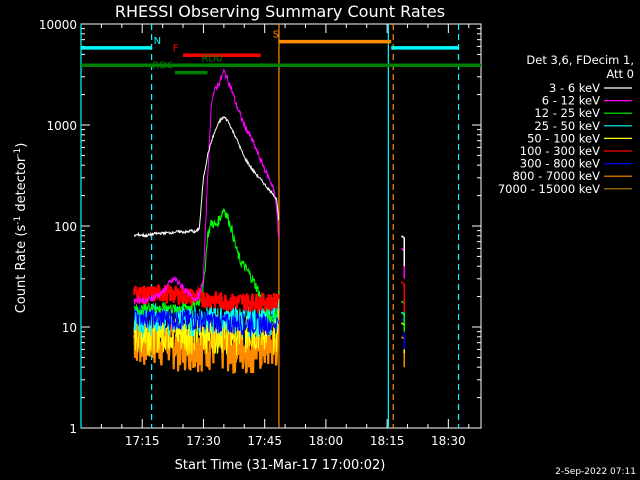 The height and width of the screenshot is (480, 640). Describe the element at coordinates (280, 11) in the screenshot. I see `chart-title: RHESSI Observing Summary Count Rates` at that location.